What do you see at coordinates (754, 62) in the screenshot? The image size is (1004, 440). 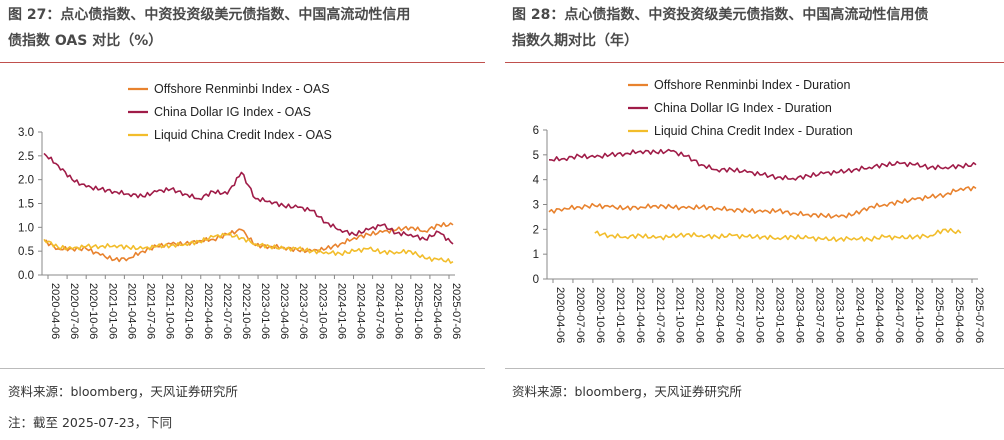 I see `right-title-rule` at bounding box center [754, 62].